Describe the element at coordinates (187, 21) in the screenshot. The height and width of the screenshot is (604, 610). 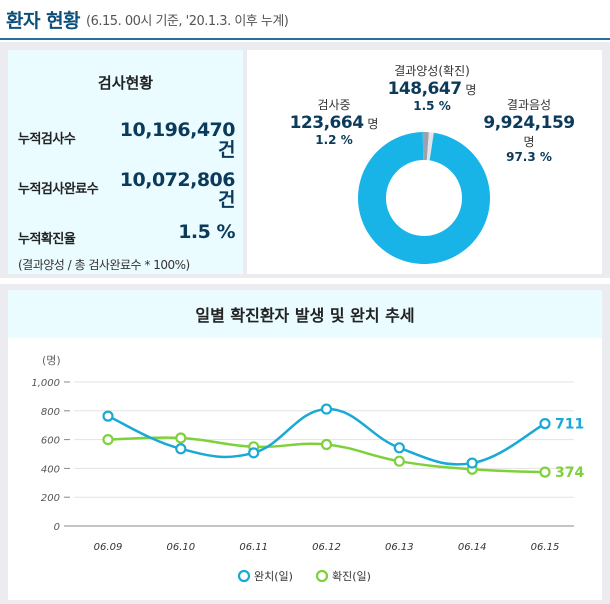
I see `page-subtitle: (6.15. 00시 기준, '20.1.3. 이후 누계)` at that location.